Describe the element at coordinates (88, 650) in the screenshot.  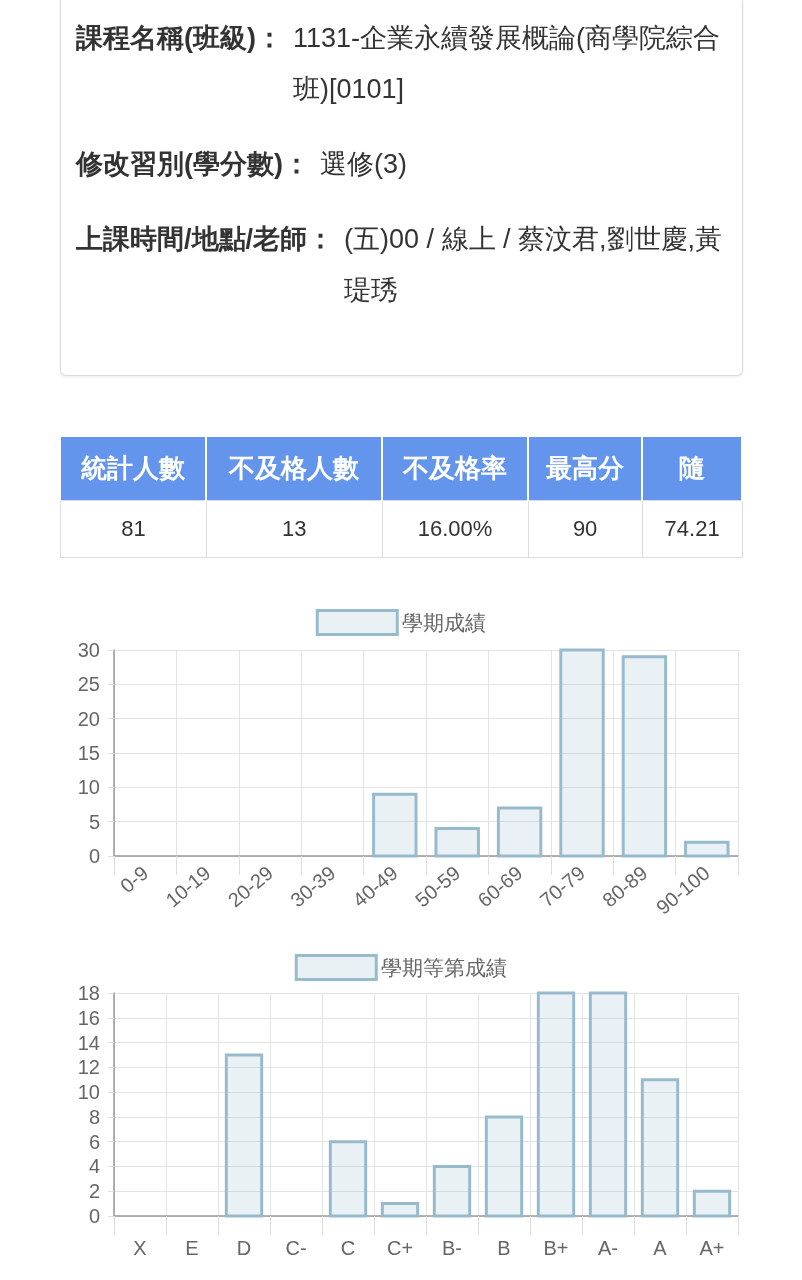
I see `y-tick-label: 30` at that location.